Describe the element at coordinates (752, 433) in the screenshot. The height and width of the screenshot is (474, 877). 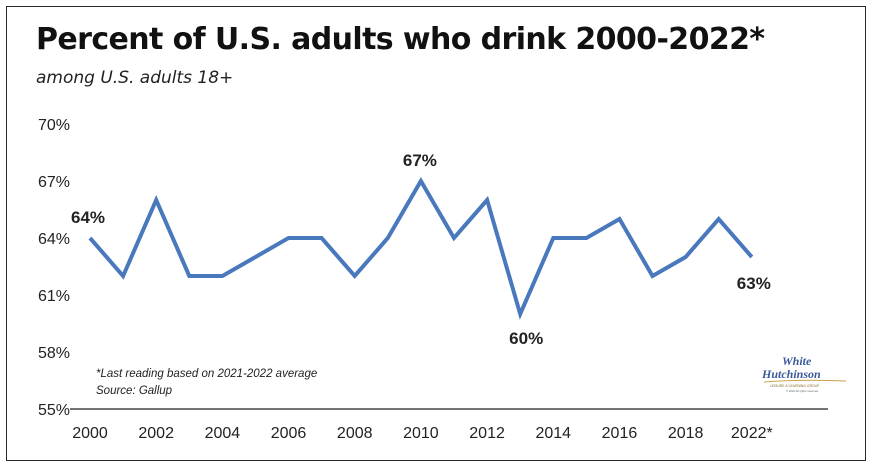
I see `x-tick-label: 2022*` at that location.